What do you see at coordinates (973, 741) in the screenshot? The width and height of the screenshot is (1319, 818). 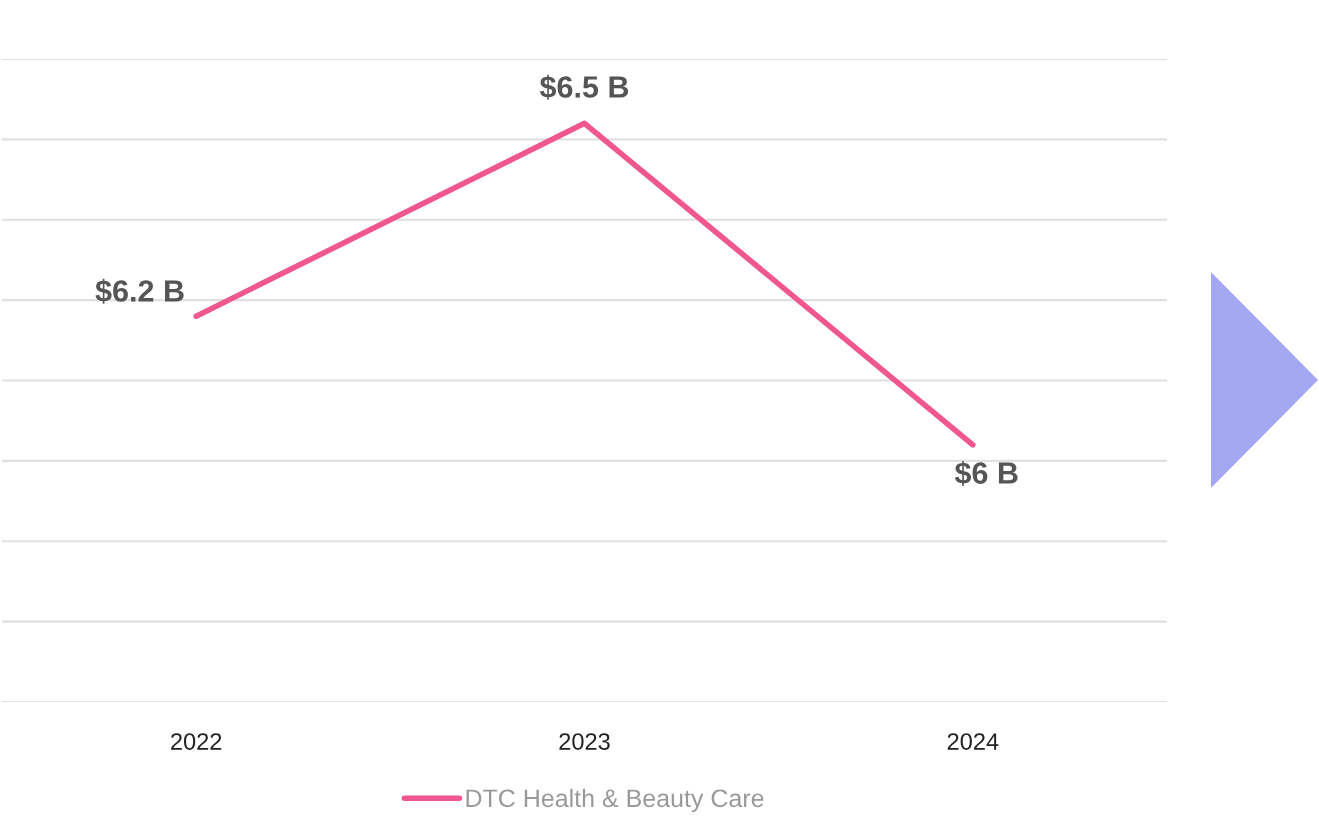 I see `x-tick-label: 2024` at bounding box center [973, 741].